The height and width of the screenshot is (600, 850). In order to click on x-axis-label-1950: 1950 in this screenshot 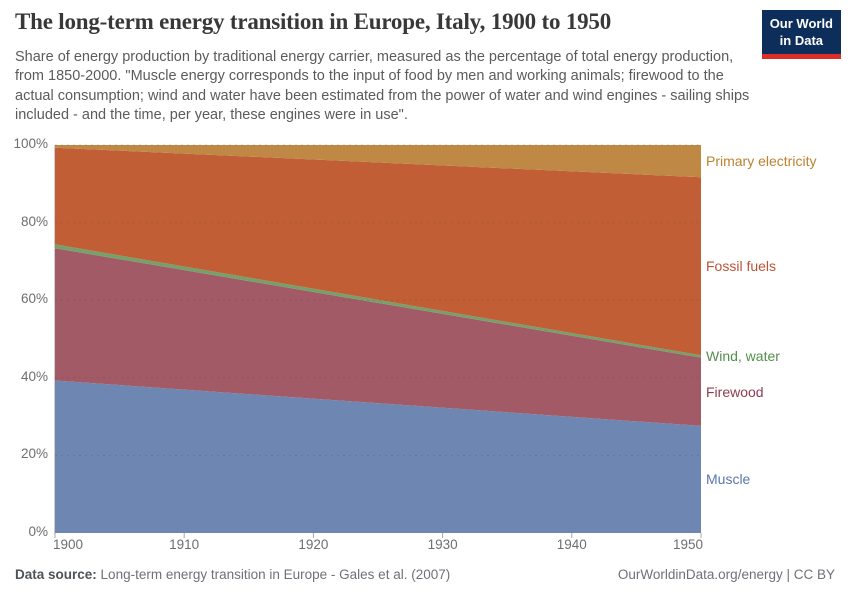, I will do `click(687, 544)`.